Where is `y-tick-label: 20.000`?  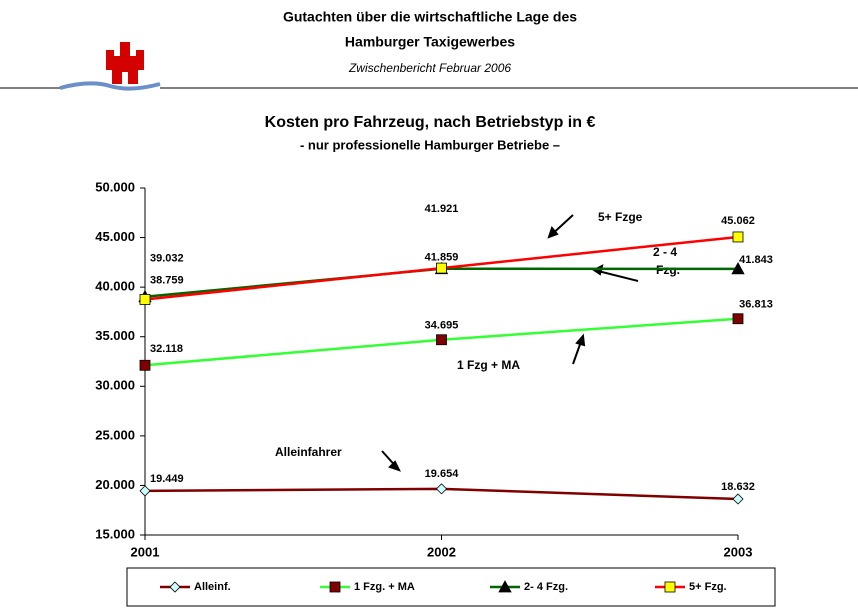 y-tick-label: 20.000 is located at coordinates (115, 484).